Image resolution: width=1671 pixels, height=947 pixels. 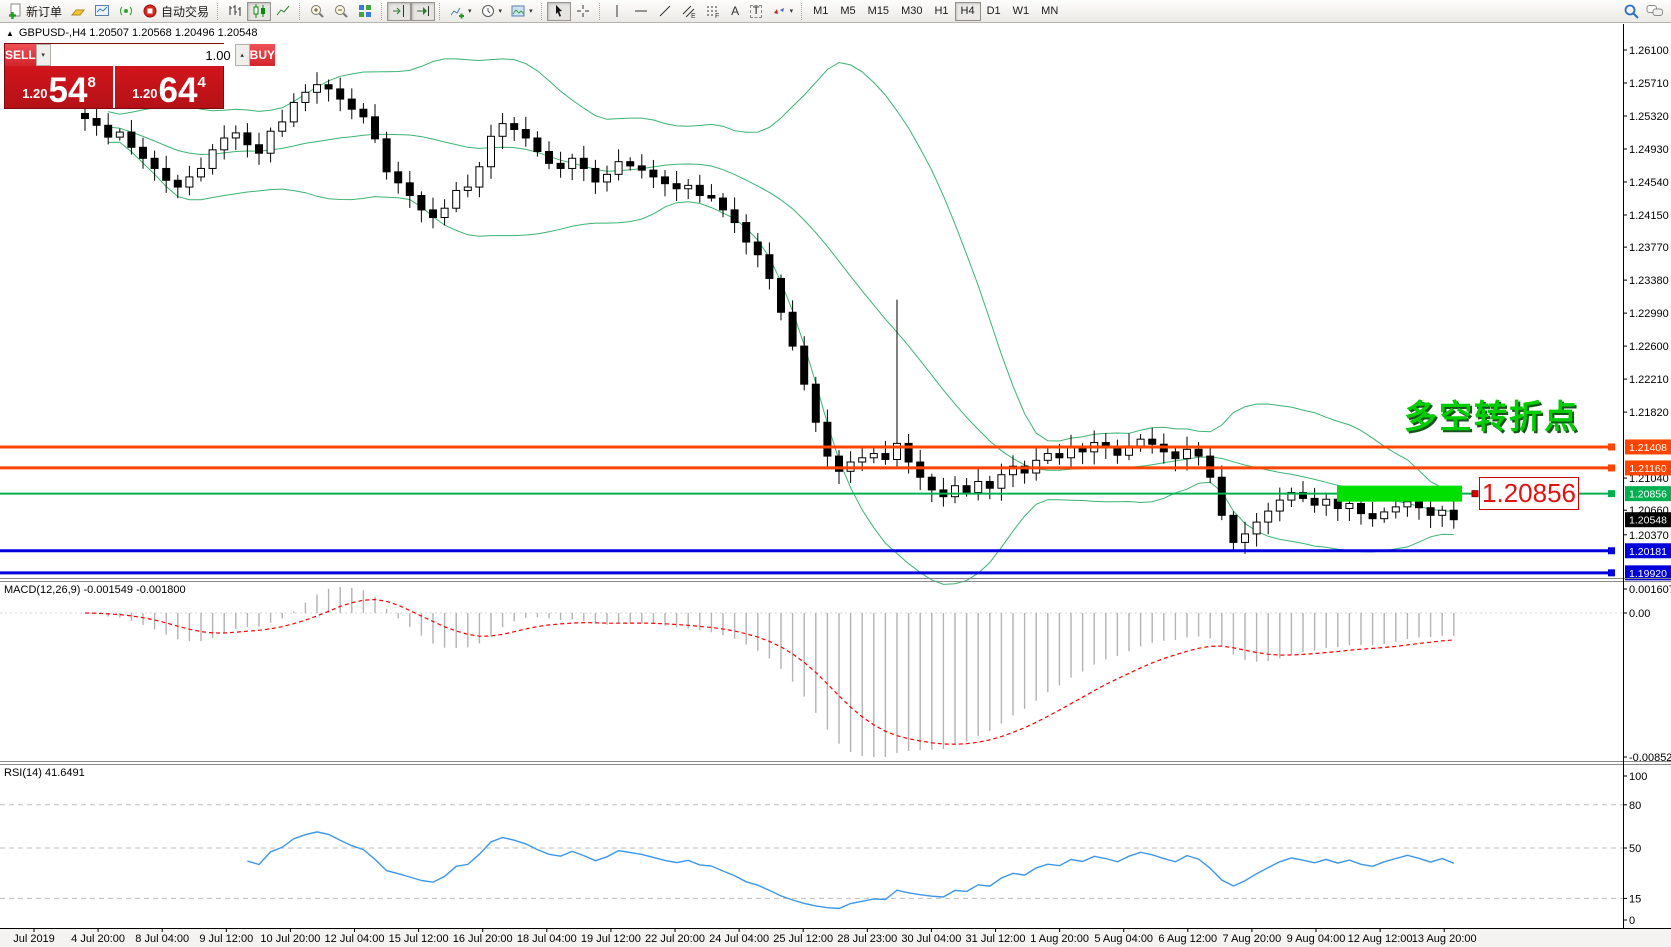 I want to click on bar-chart-mode-button, so click(x=235, y=11).